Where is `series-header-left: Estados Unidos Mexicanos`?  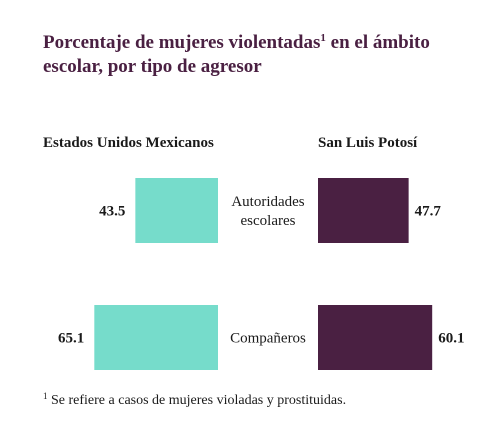
series-header-left: Estados Unidos Mexicanos is located at coordinates (128, 143).